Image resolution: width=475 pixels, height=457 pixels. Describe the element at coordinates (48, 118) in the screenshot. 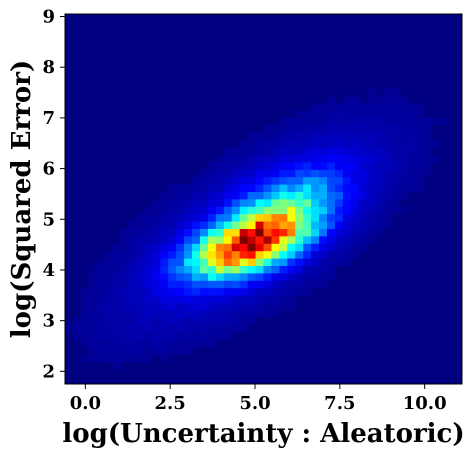

I see `y-tick-label: 7` at that location.